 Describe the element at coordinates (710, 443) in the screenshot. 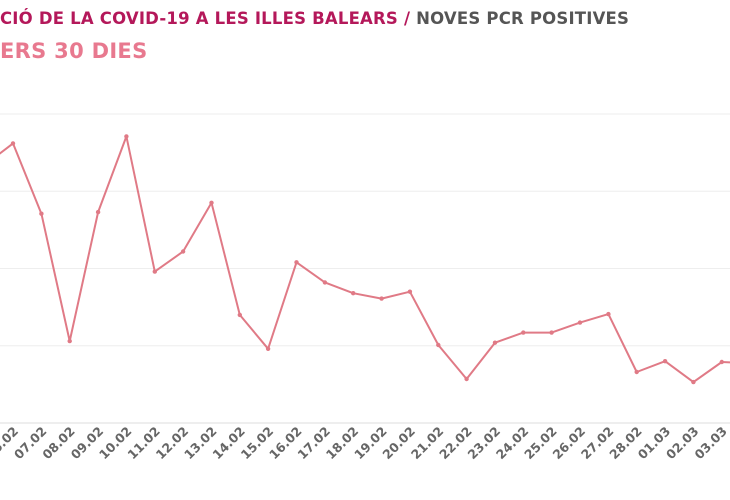

I see `x-tick-label: 03.03` at that location.